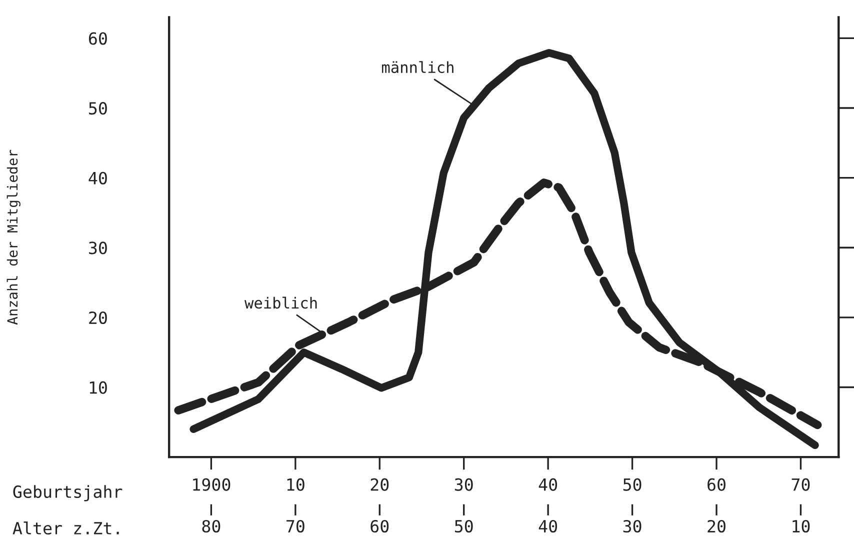 The image size is (854, 539). What do you see at coordinates (379, 484) in the screenshot?
I see `x-tick-label: 20` at bounding box center [379, 484].